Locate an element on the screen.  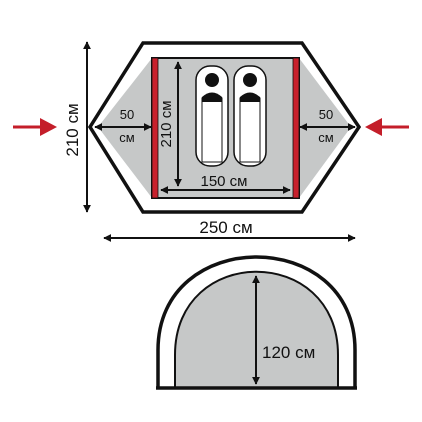
inner-width-label: 150 см is located at coordinates (223, 181).